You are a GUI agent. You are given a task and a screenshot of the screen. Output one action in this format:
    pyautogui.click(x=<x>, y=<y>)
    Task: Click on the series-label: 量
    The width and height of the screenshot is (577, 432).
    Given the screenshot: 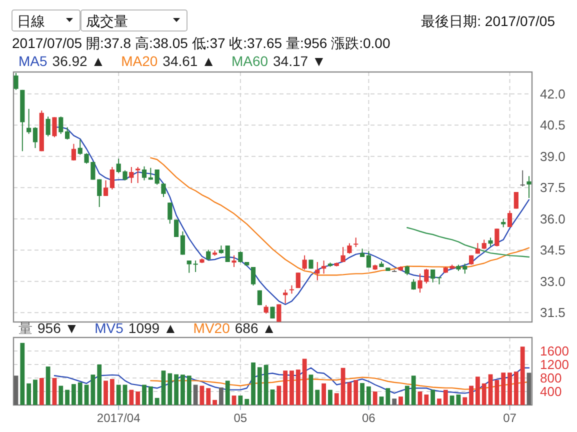 What is the action you would take?
    pyautogui.click(x=25, y=328)
    